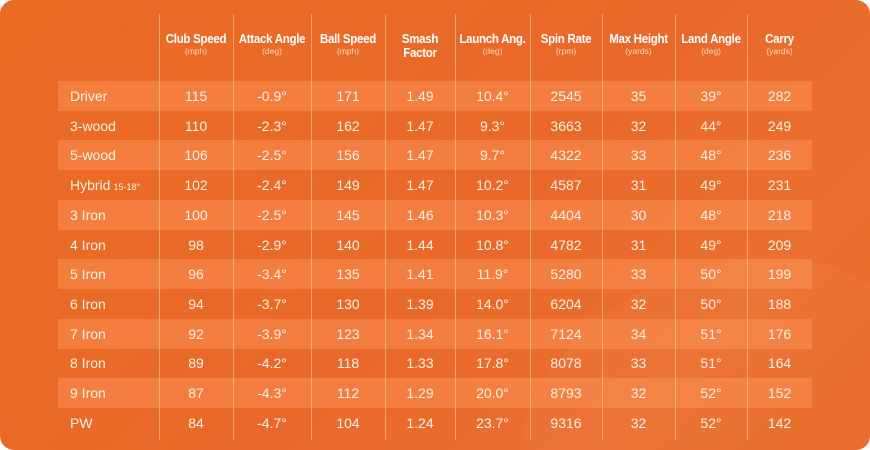 The height and width of the screenshot is (450, 870). What do you see at coordinates (638, 96) in the screenshot?
I see `value-cell: 35` at bounding box center [638, 96].